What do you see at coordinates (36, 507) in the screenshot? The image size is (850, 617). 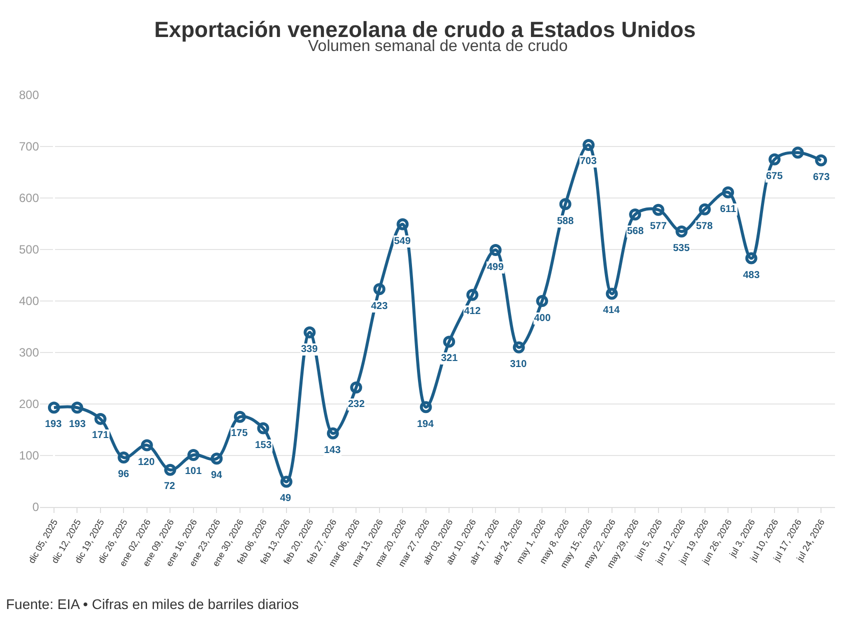 I see `y-tick-label: 0` at bounding box center [36, 507].